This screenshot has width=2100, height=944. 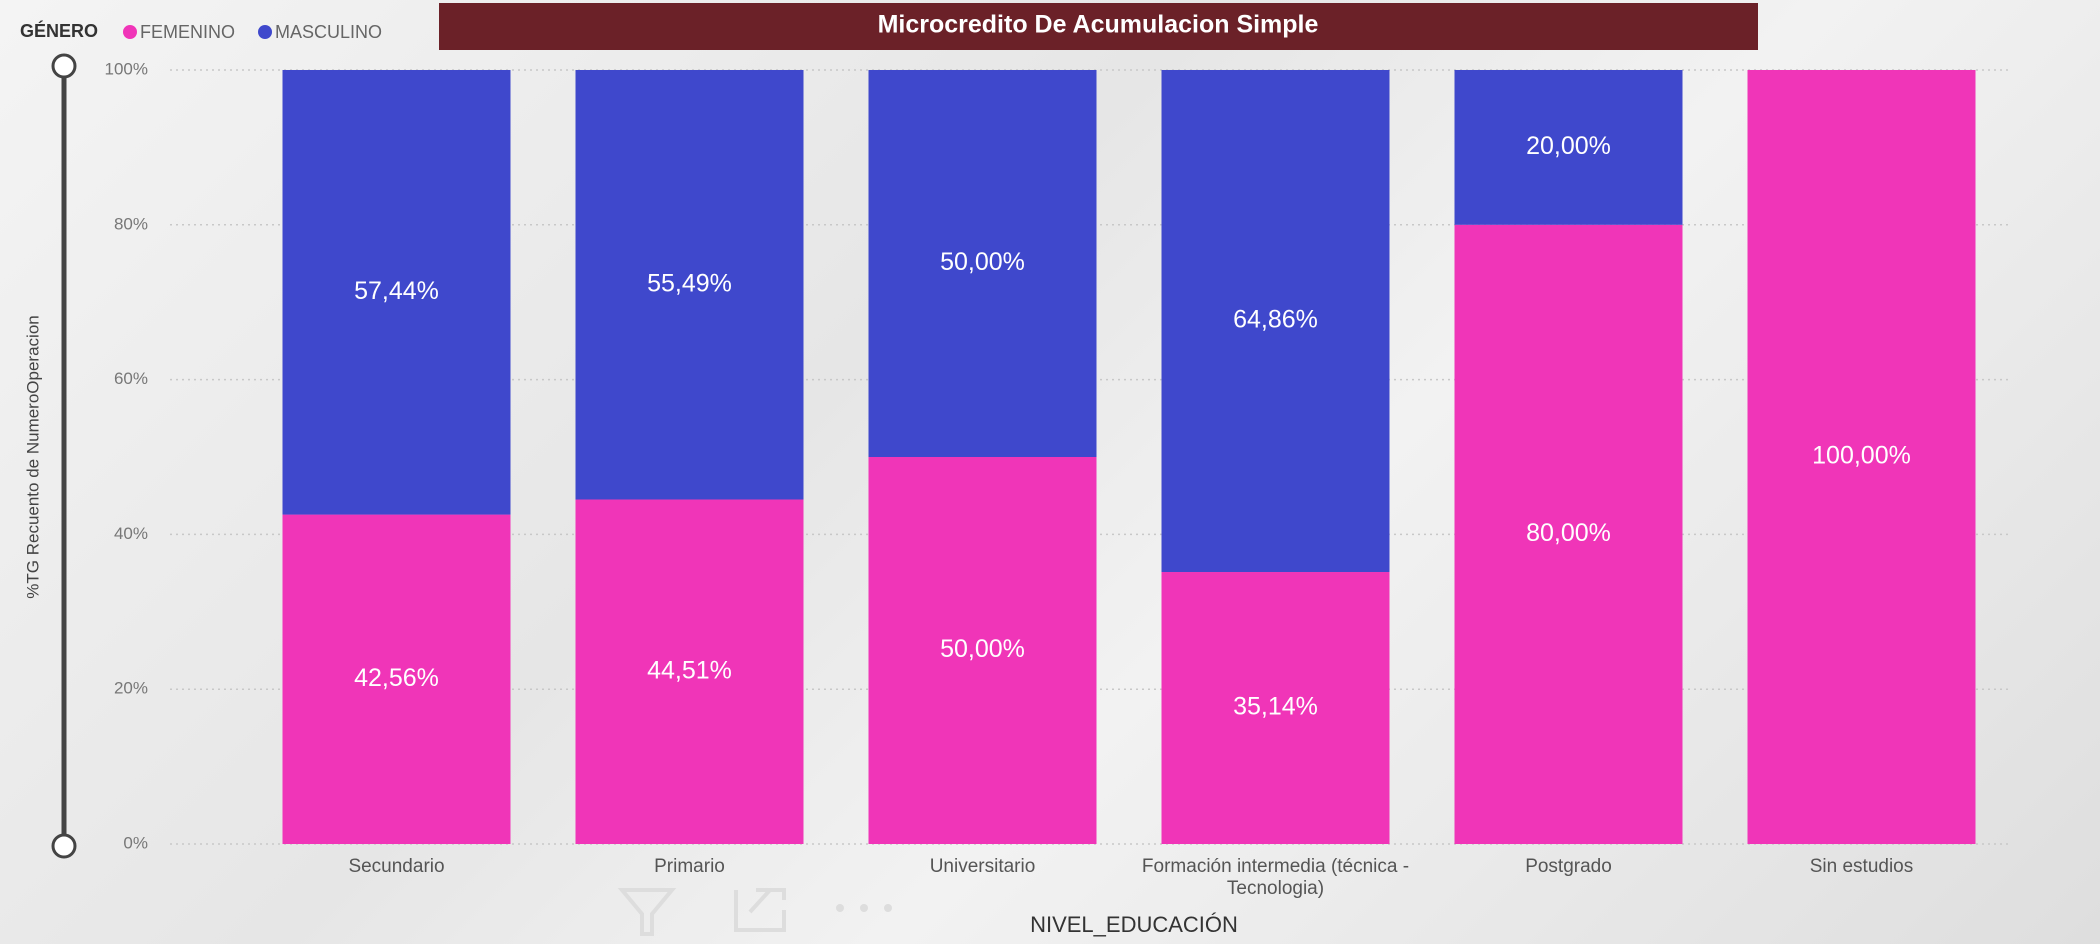 I want to click on y-tick-label: 100%, so click(x=126, y=68).